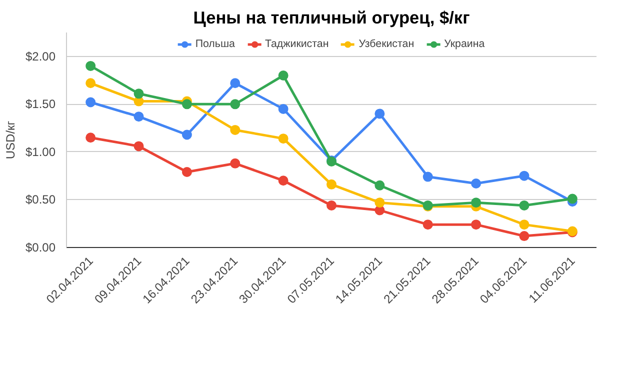 This screenshot has width=624, height=371. What do you see at coordinates (10, 140) in the screenshot?
I see `y-axis-title: USD/кг` at bounding box center [10, 140].